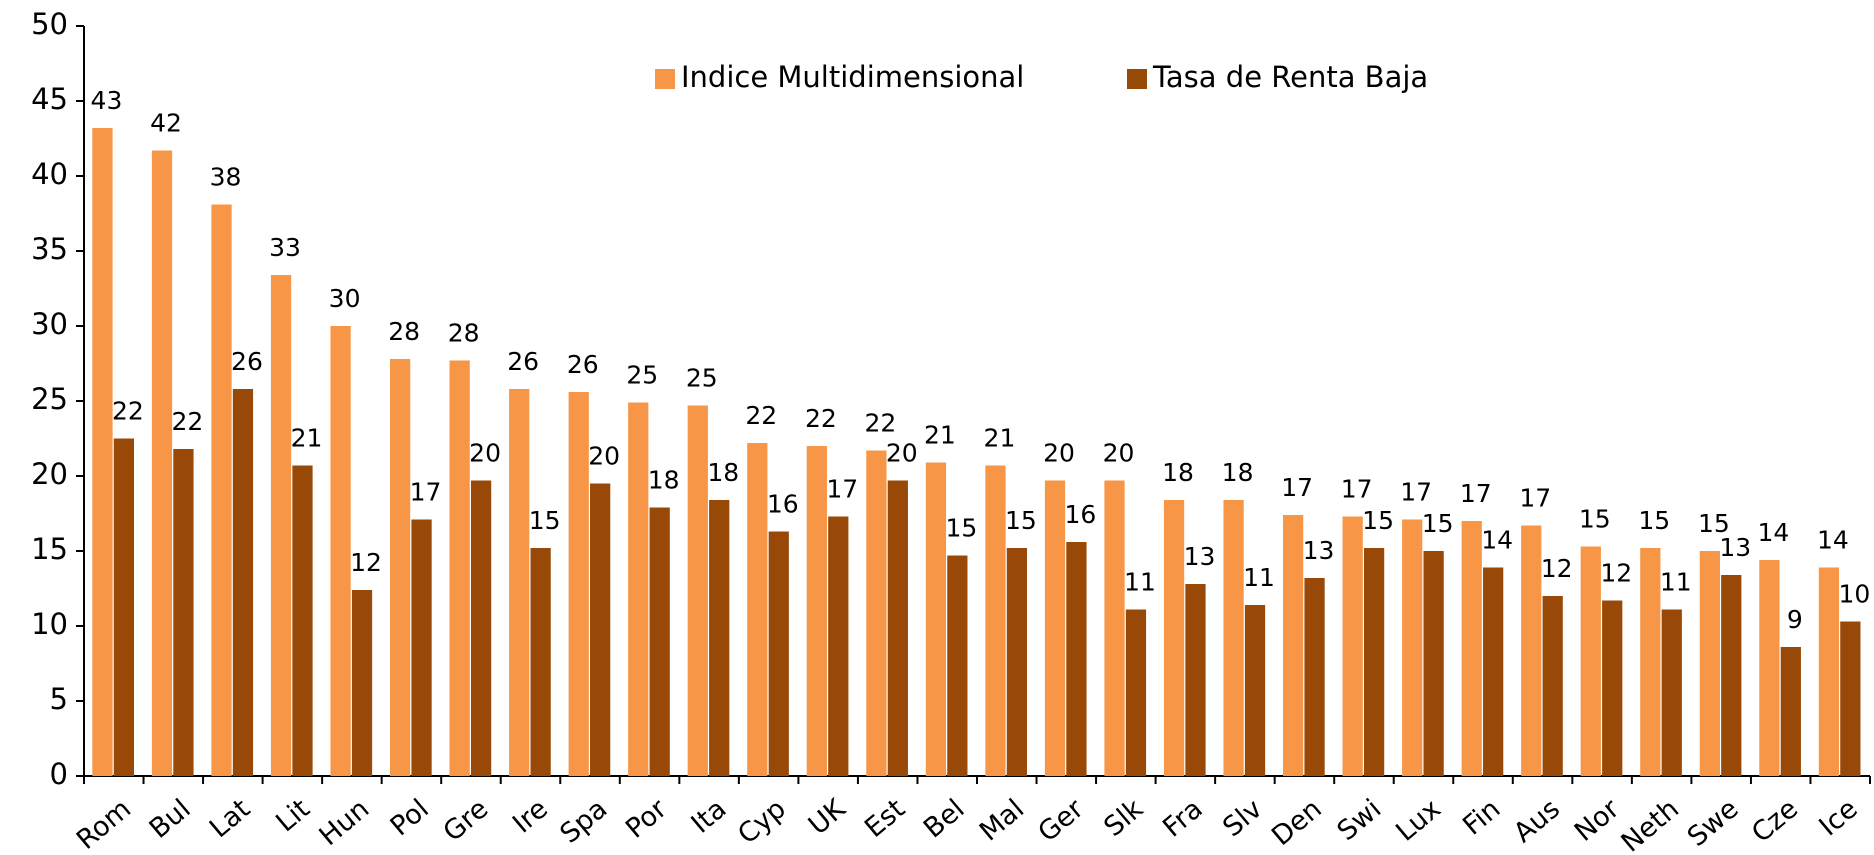 Image resolution: width=1874 pixels, height=855 pixels. What do you see at coordinates (1290, 77) in the screenshot?
I see `legend-label: Tasa de Renta Baja` at bounding box center [1290, 77].